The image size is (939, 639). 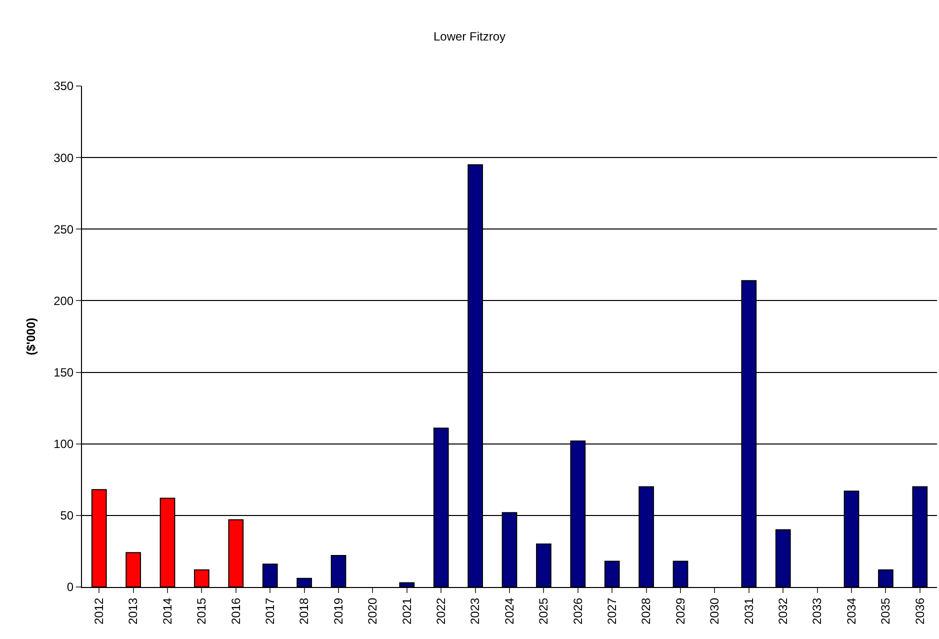 I want to click on y-tick-label: 0, so click(x=70, y=587).